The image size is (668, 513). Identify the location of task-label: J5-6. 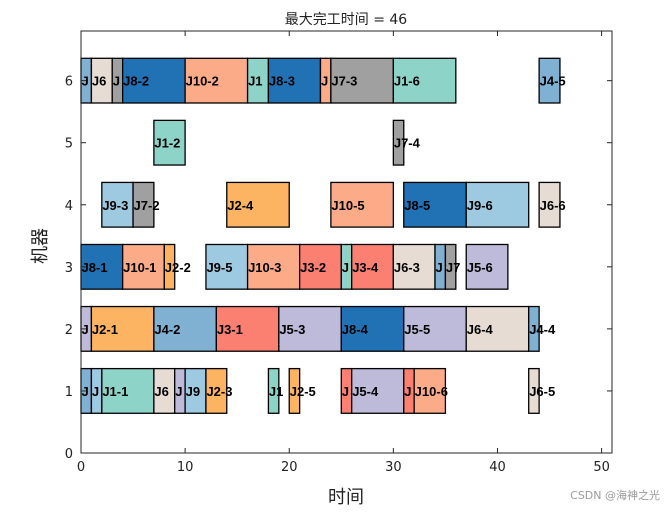
(480, 267).